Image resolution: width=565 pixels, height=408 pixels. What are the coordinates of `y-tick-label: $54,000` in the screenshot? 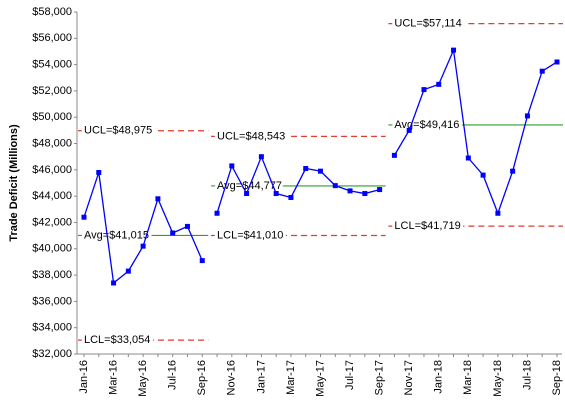 It's located at (52, 65).